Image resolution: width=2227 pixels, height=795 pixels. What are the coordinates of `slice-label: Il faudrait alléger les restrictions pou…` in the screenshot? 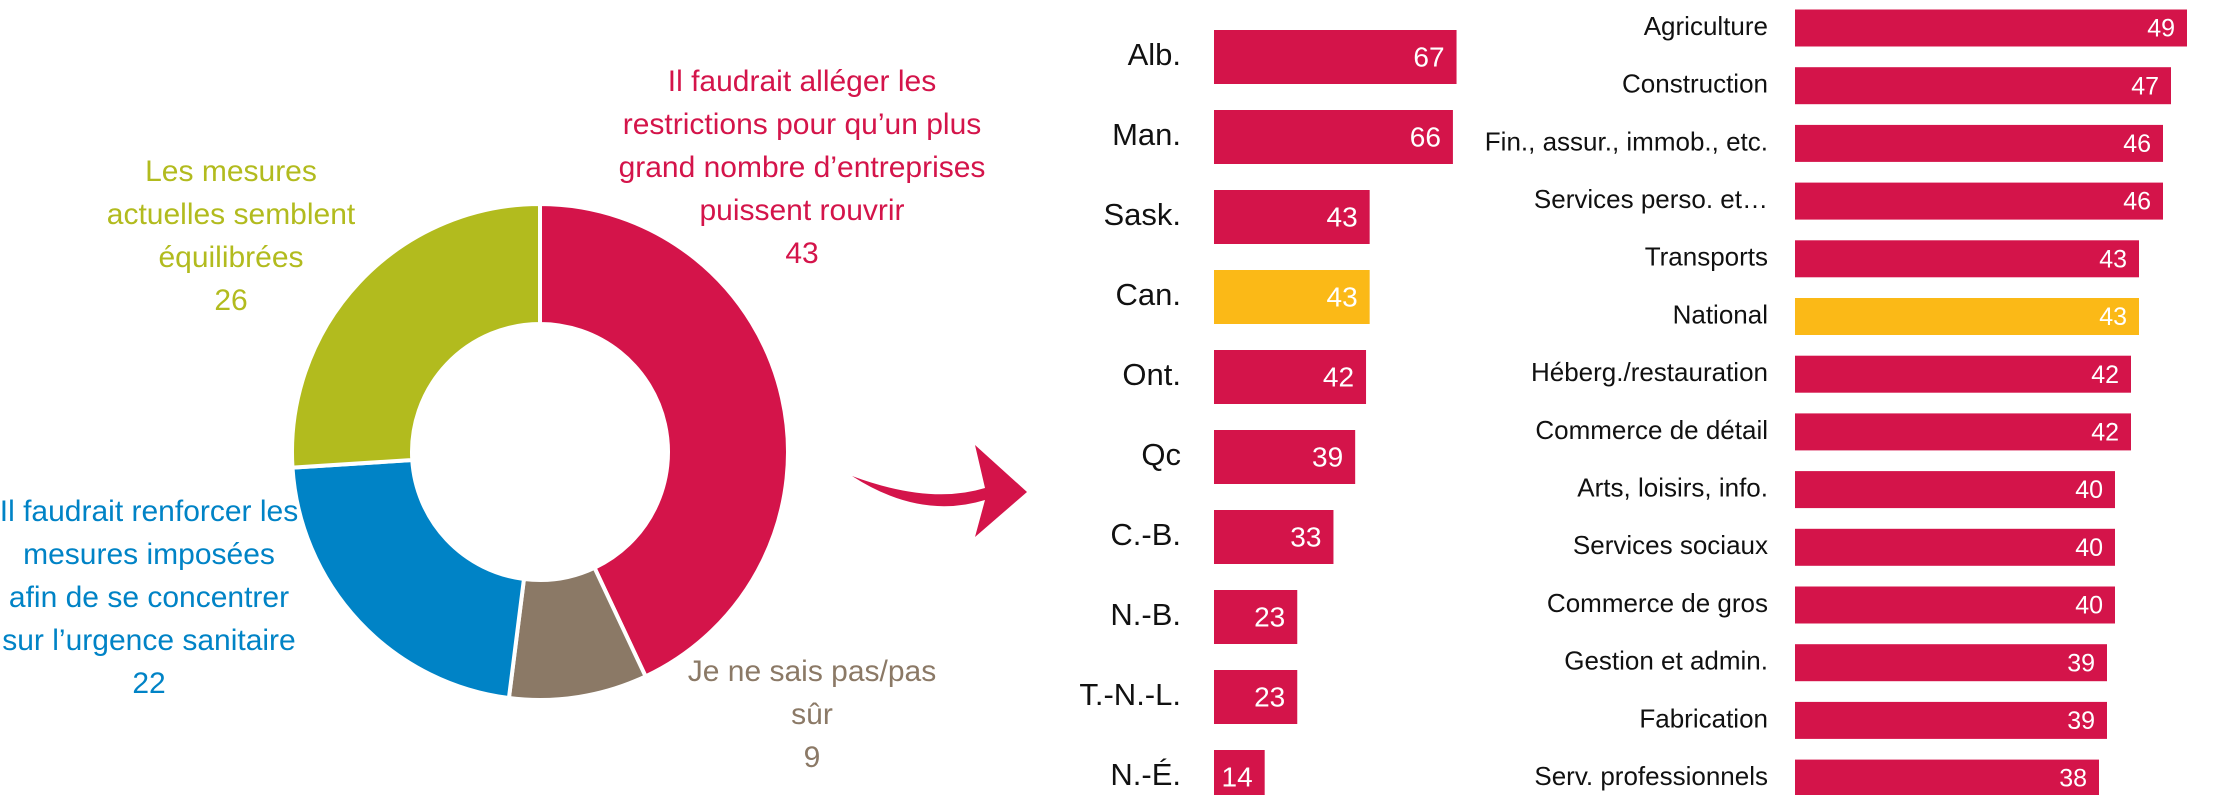 It's located at (802, 167).